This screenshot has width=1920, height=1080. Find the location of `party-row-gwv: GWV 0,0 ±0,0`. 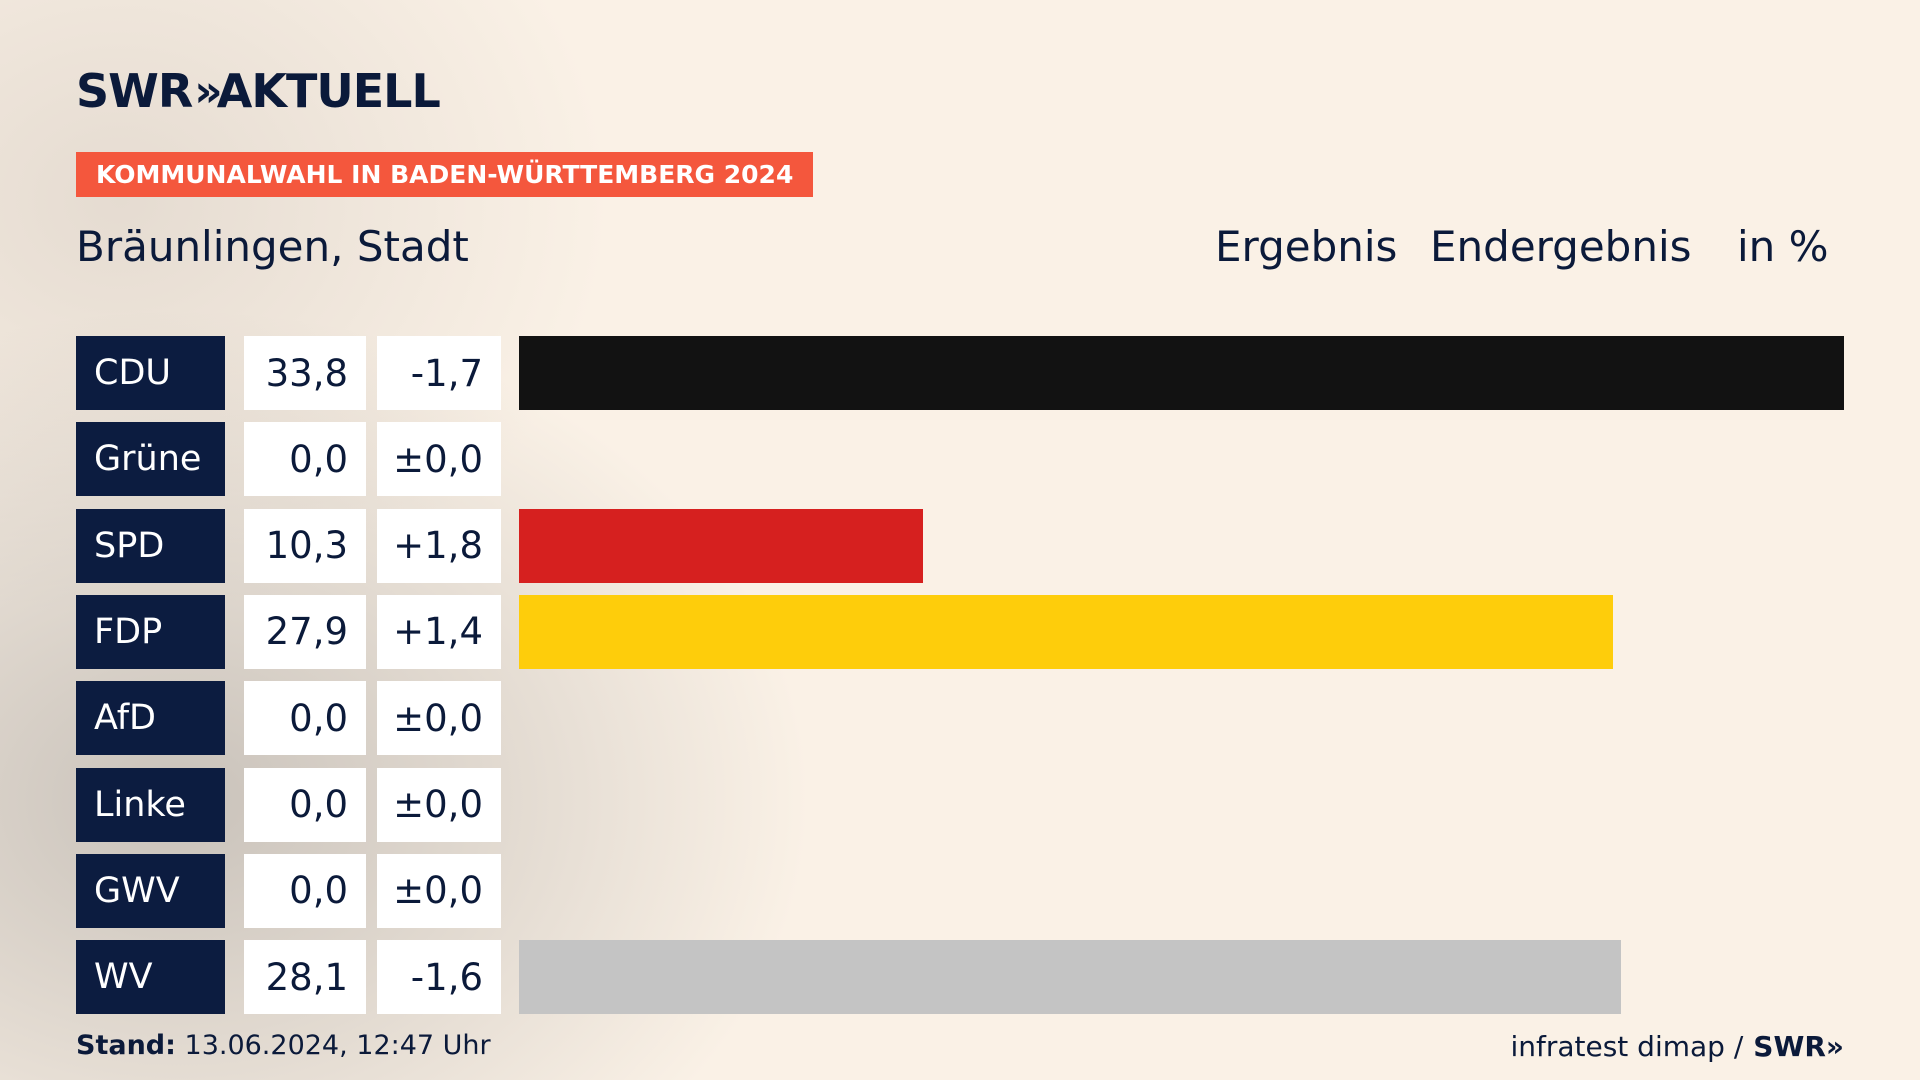

party-row-gwv: GWV 0,0 ±0,0 is located at coordinates (960, 890).